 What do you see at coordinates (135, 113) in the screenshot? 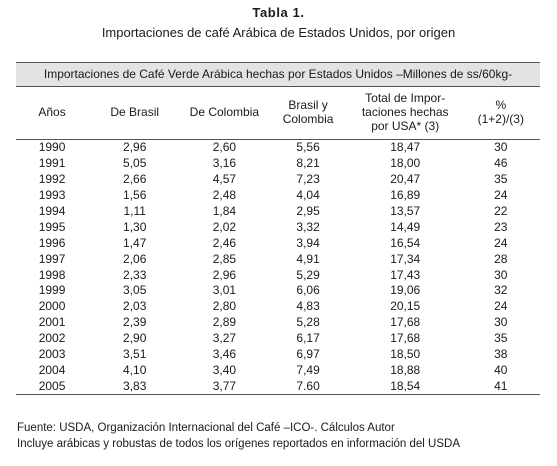
I see `header-de-brasil: De Brasil` at bounding box center [135, 113].